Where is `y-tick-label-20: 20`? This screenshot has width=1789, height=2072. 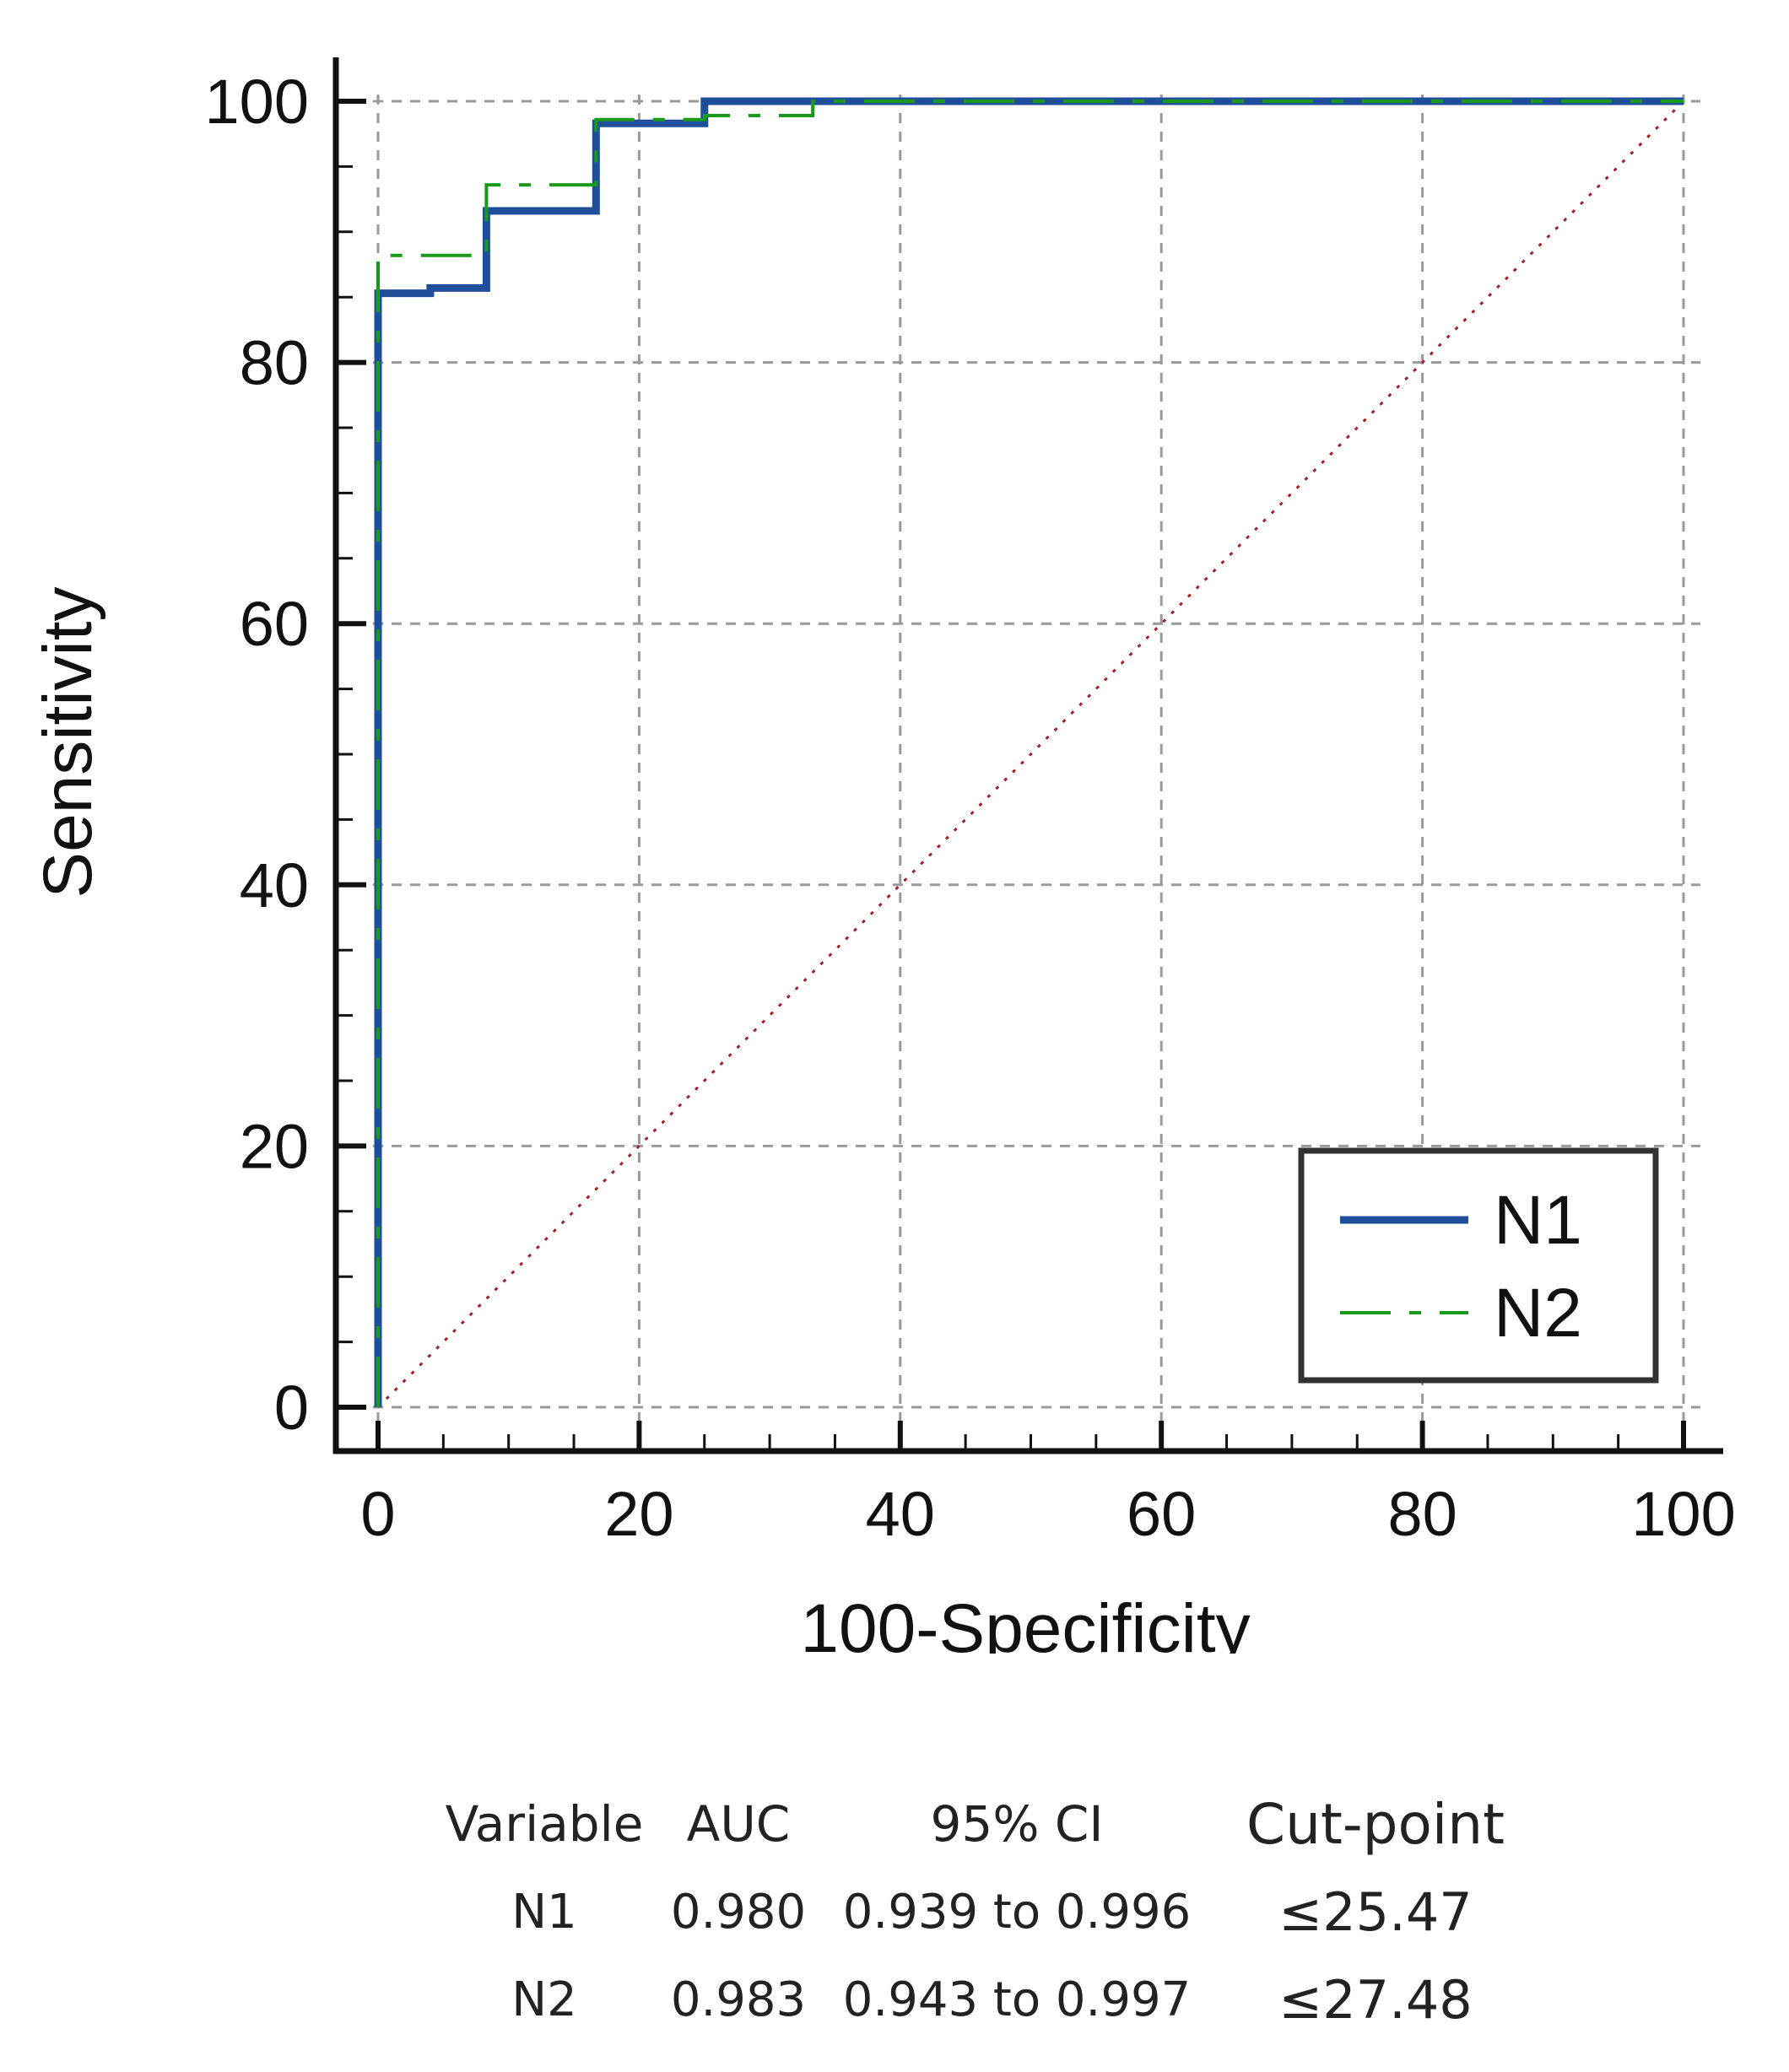 y-tick-label-20: 20 is located at coordinates (274, 1146).